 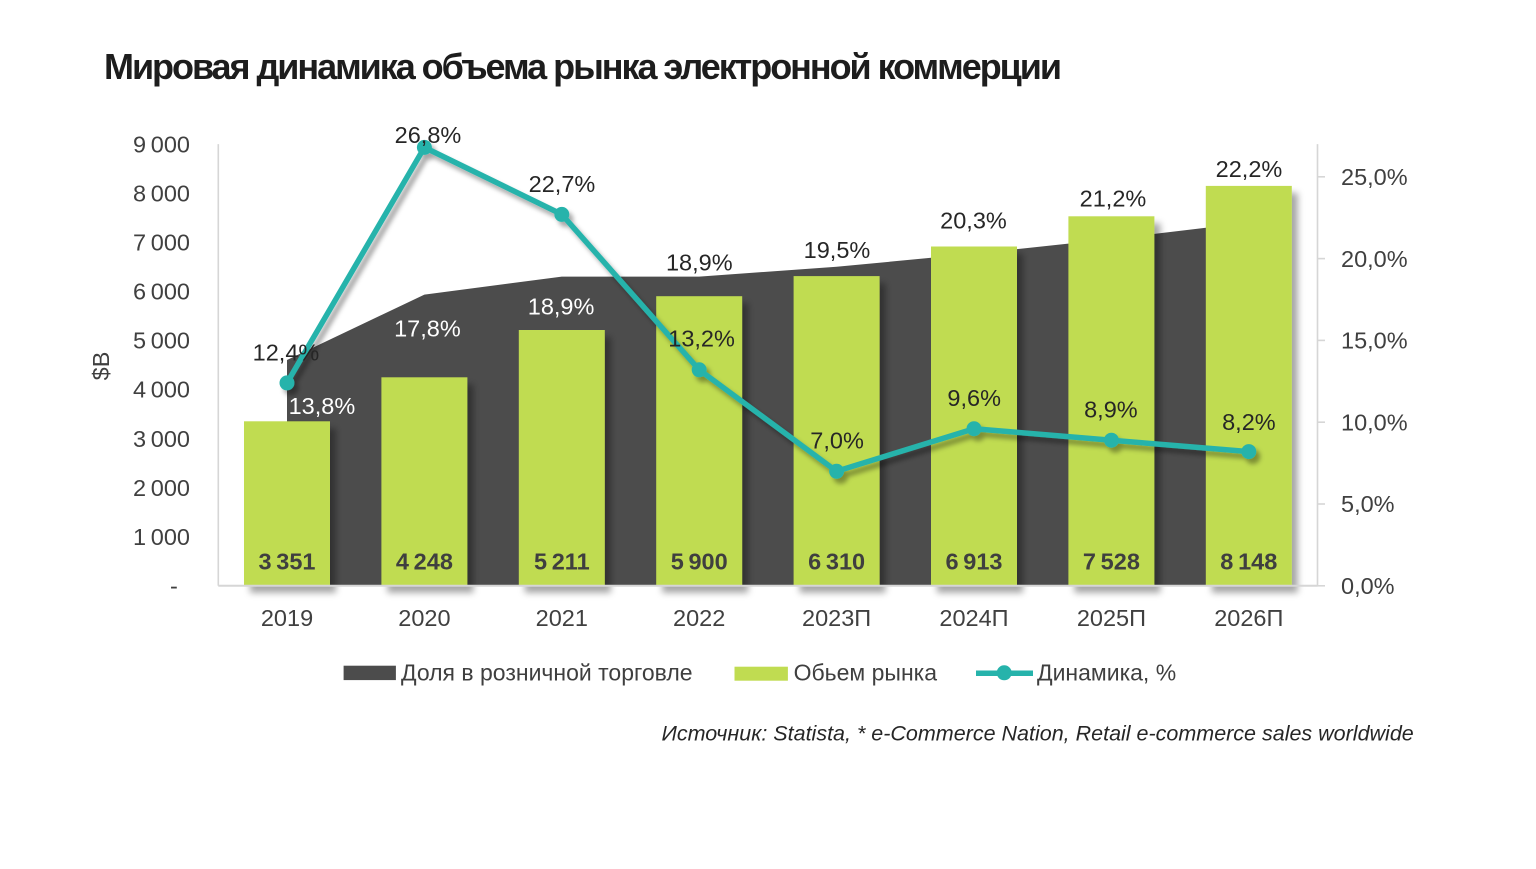 I want to click on svg-text: 13,2%, so click(x=701, y=338).